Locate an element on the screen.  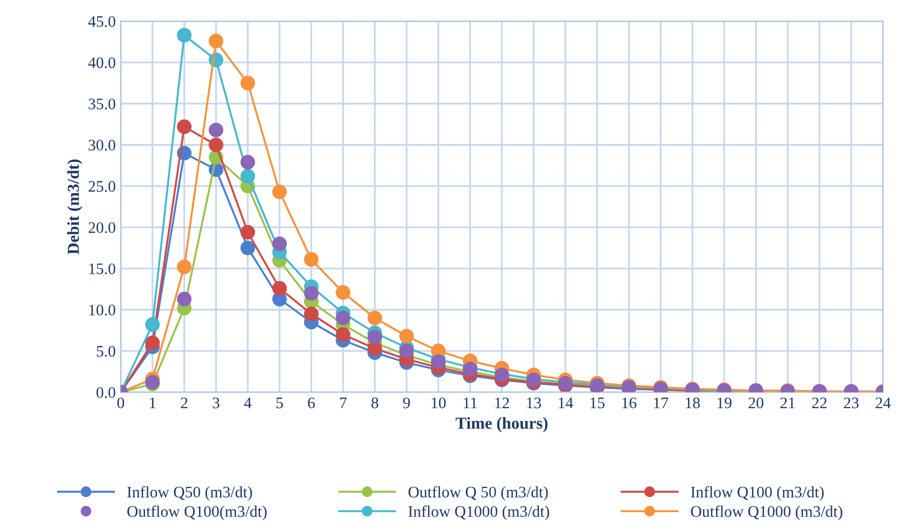
x-tick-label: 19 is located at coordinates (725, 403).